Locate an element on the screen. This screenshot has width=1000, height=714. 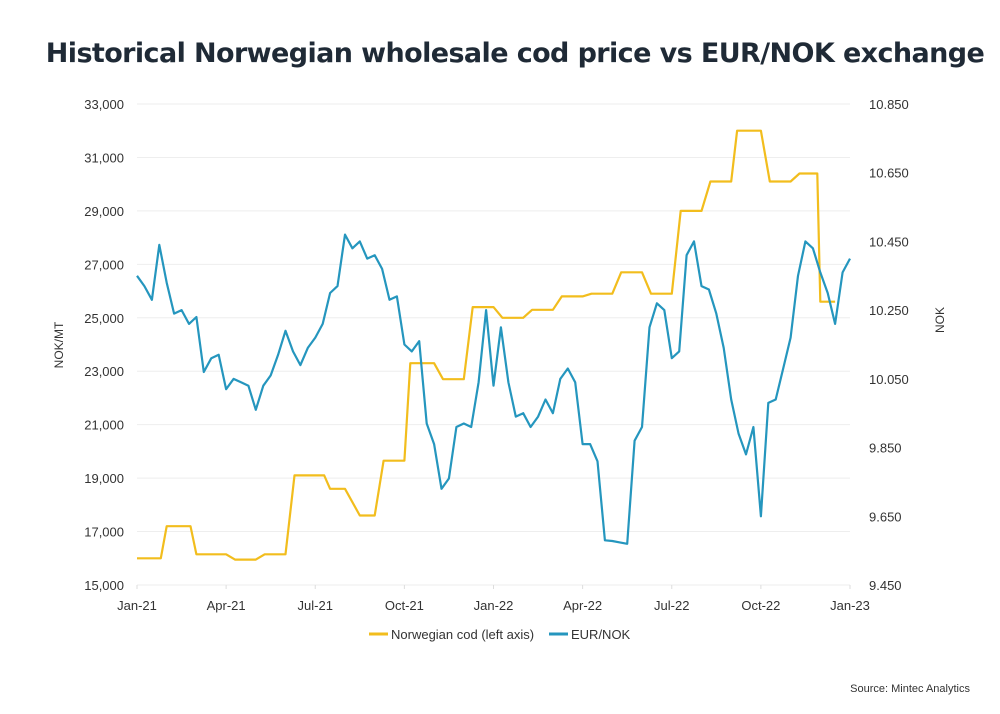
left-tick-label: 19,000 is located at coordinates (104, 478).